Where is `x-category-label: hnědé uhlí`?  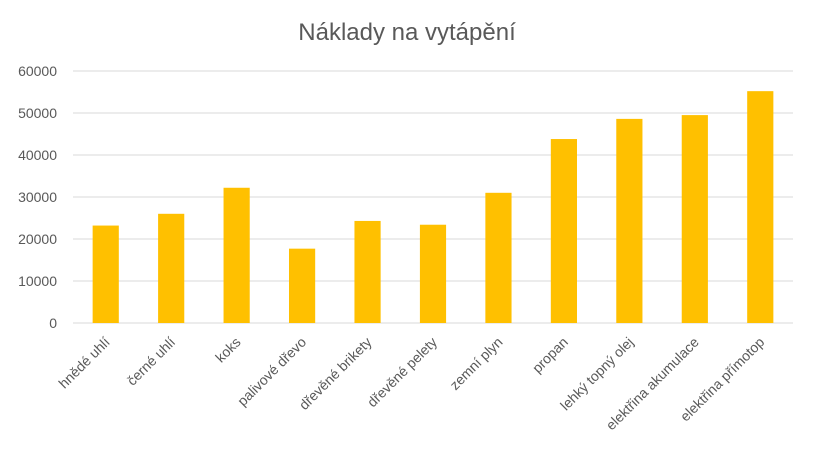 x-category-label: hnědé uhlí is located at coordinates (84, 363).